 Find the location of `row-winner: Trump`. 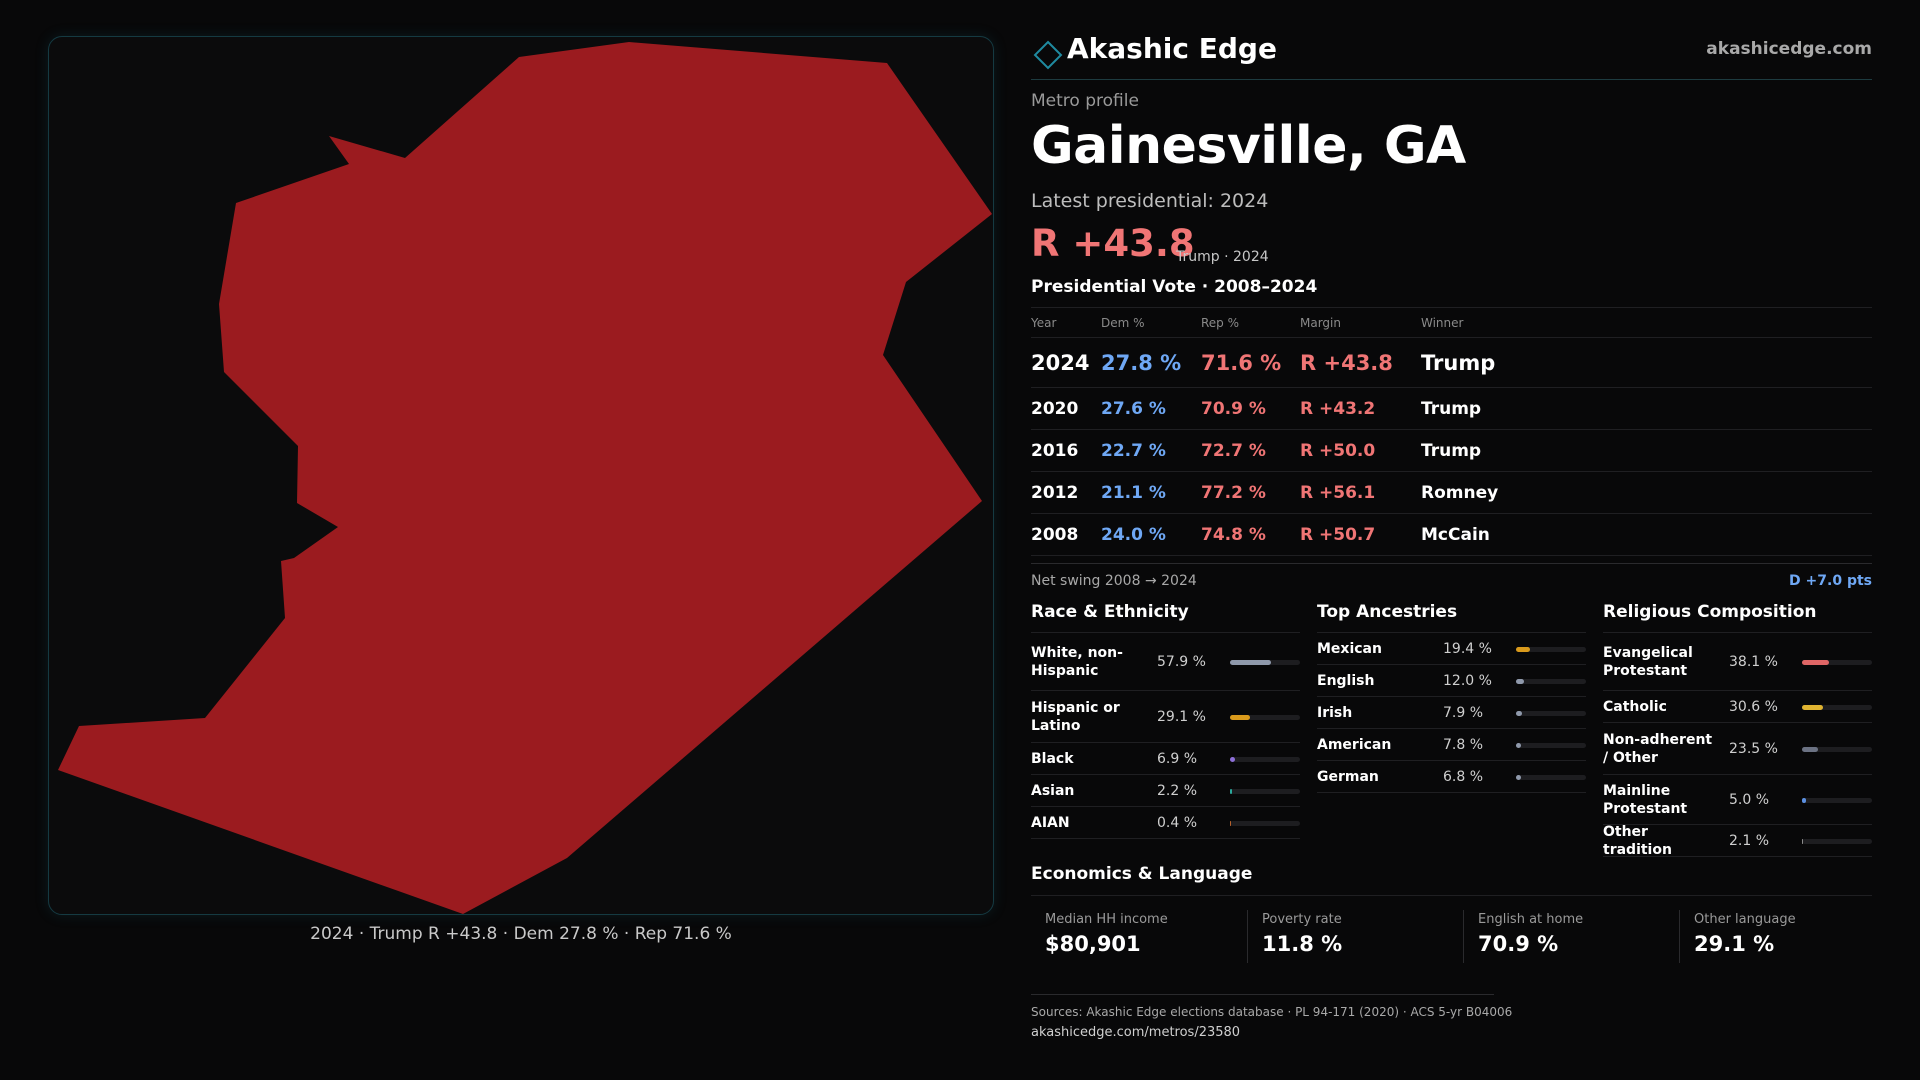

row-winner: Trump is located at coordinates (1458, 362).